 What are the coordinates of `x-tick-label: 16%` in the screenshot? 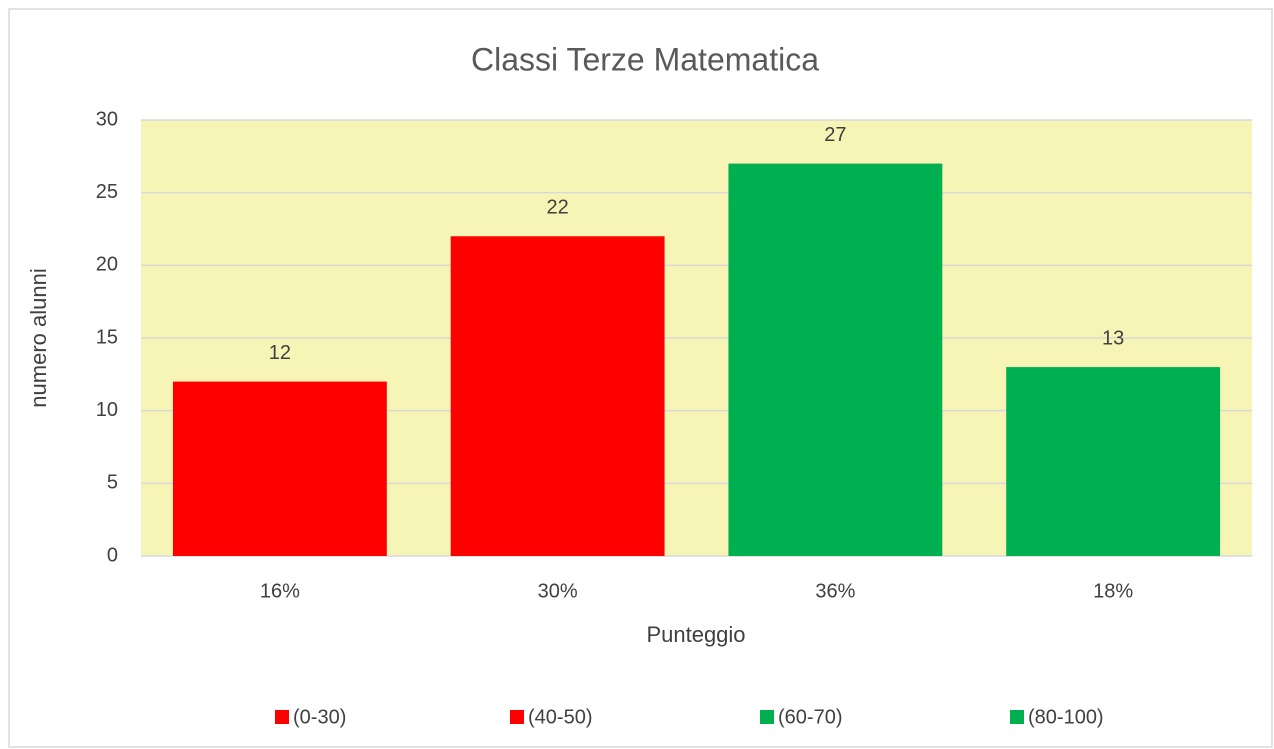 It's located at (280, 591).